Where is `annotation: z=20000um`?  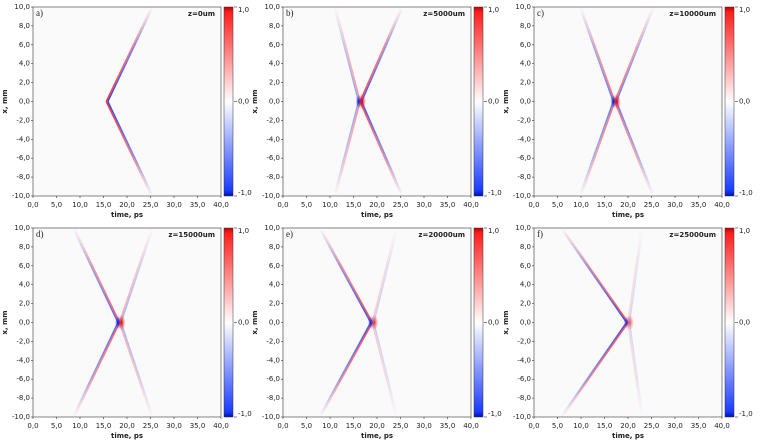
annotation: z=20000um is located at coordinates (441, 235).